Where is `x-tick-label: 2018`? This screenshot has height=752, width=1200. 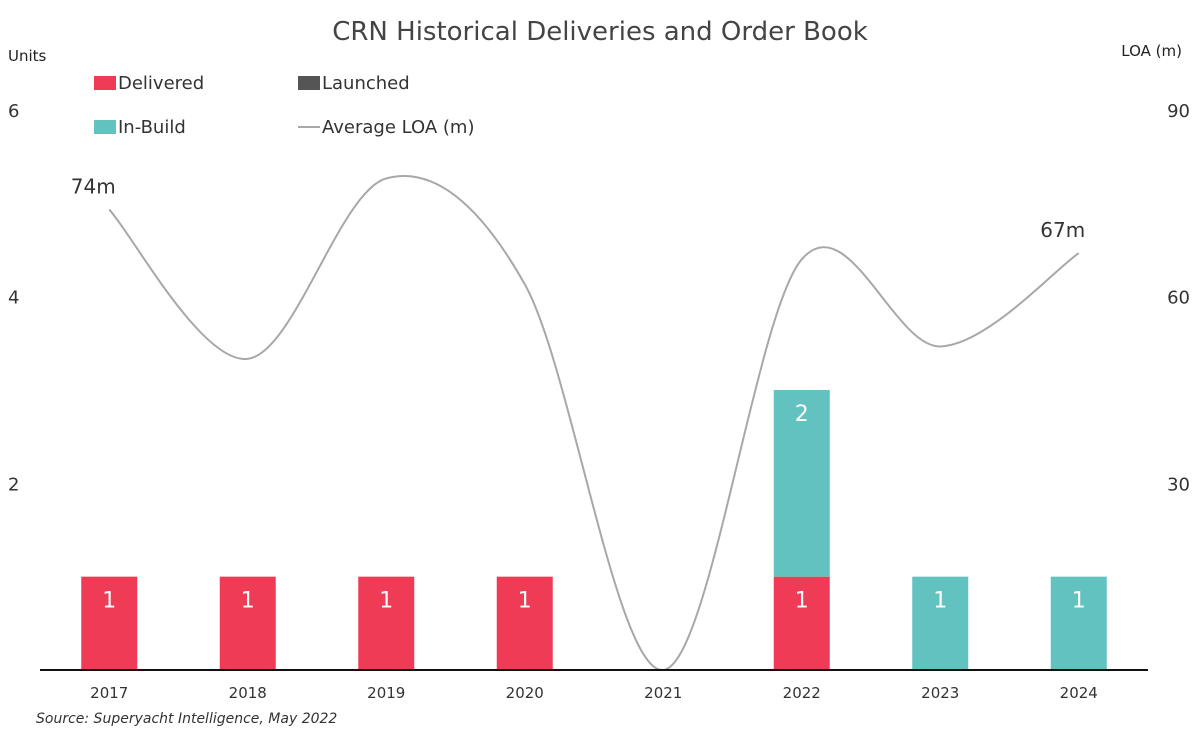
x-tick-label: 2018 is located at coordinates (248, 693).